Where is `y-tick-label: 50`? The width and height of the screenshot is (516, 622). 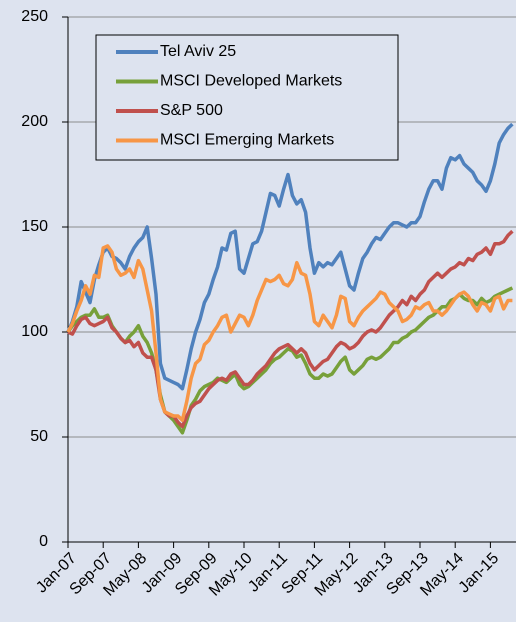
y-tick-label: 50 is located at coordinates (39, 436).